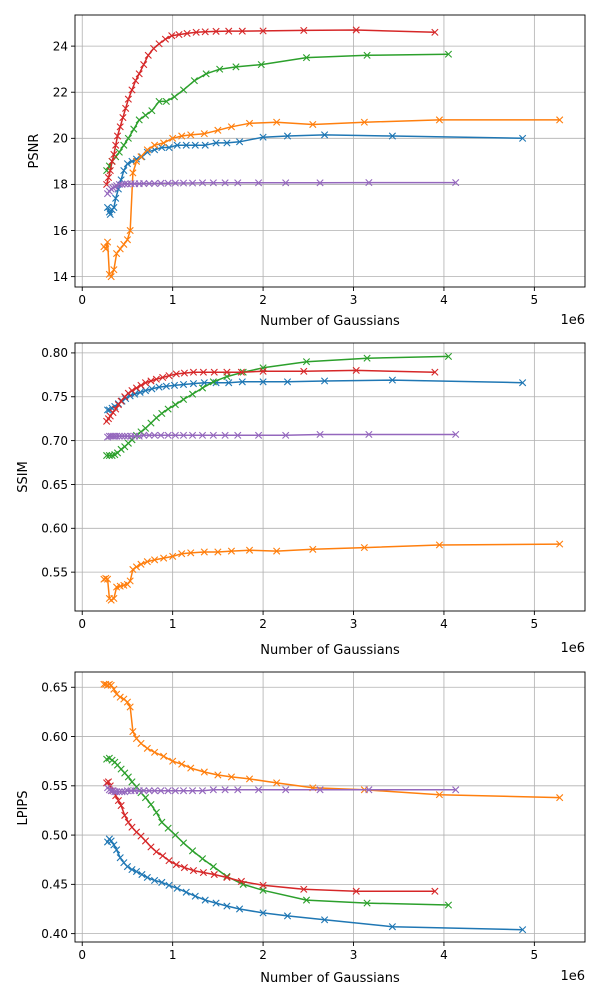  Describe the element at coordinates (315, 395) in the screenshot. I see `series-line-blue` at that location.